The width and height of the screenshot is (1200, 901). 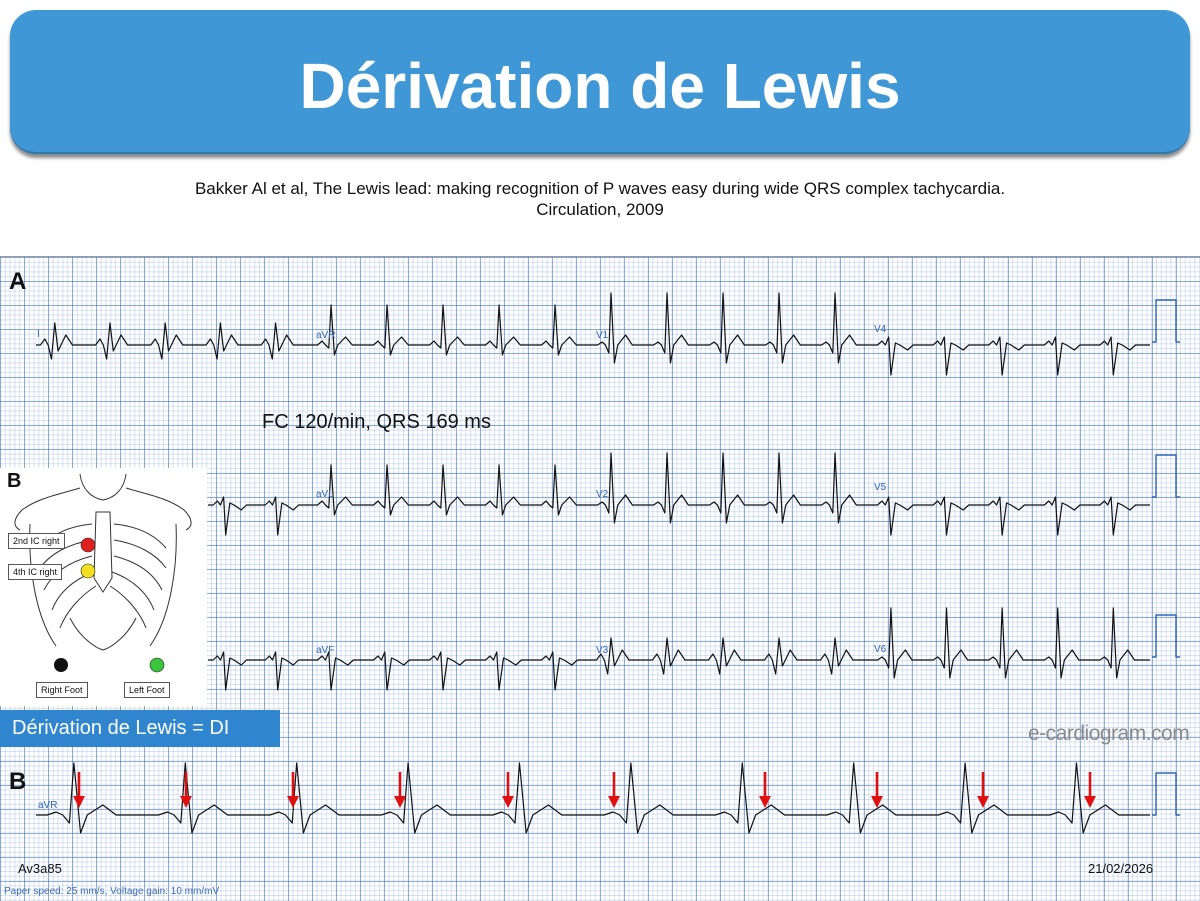 I want to click on label-4th-ic-right: 4th IC right, so click(x=35, y=572).